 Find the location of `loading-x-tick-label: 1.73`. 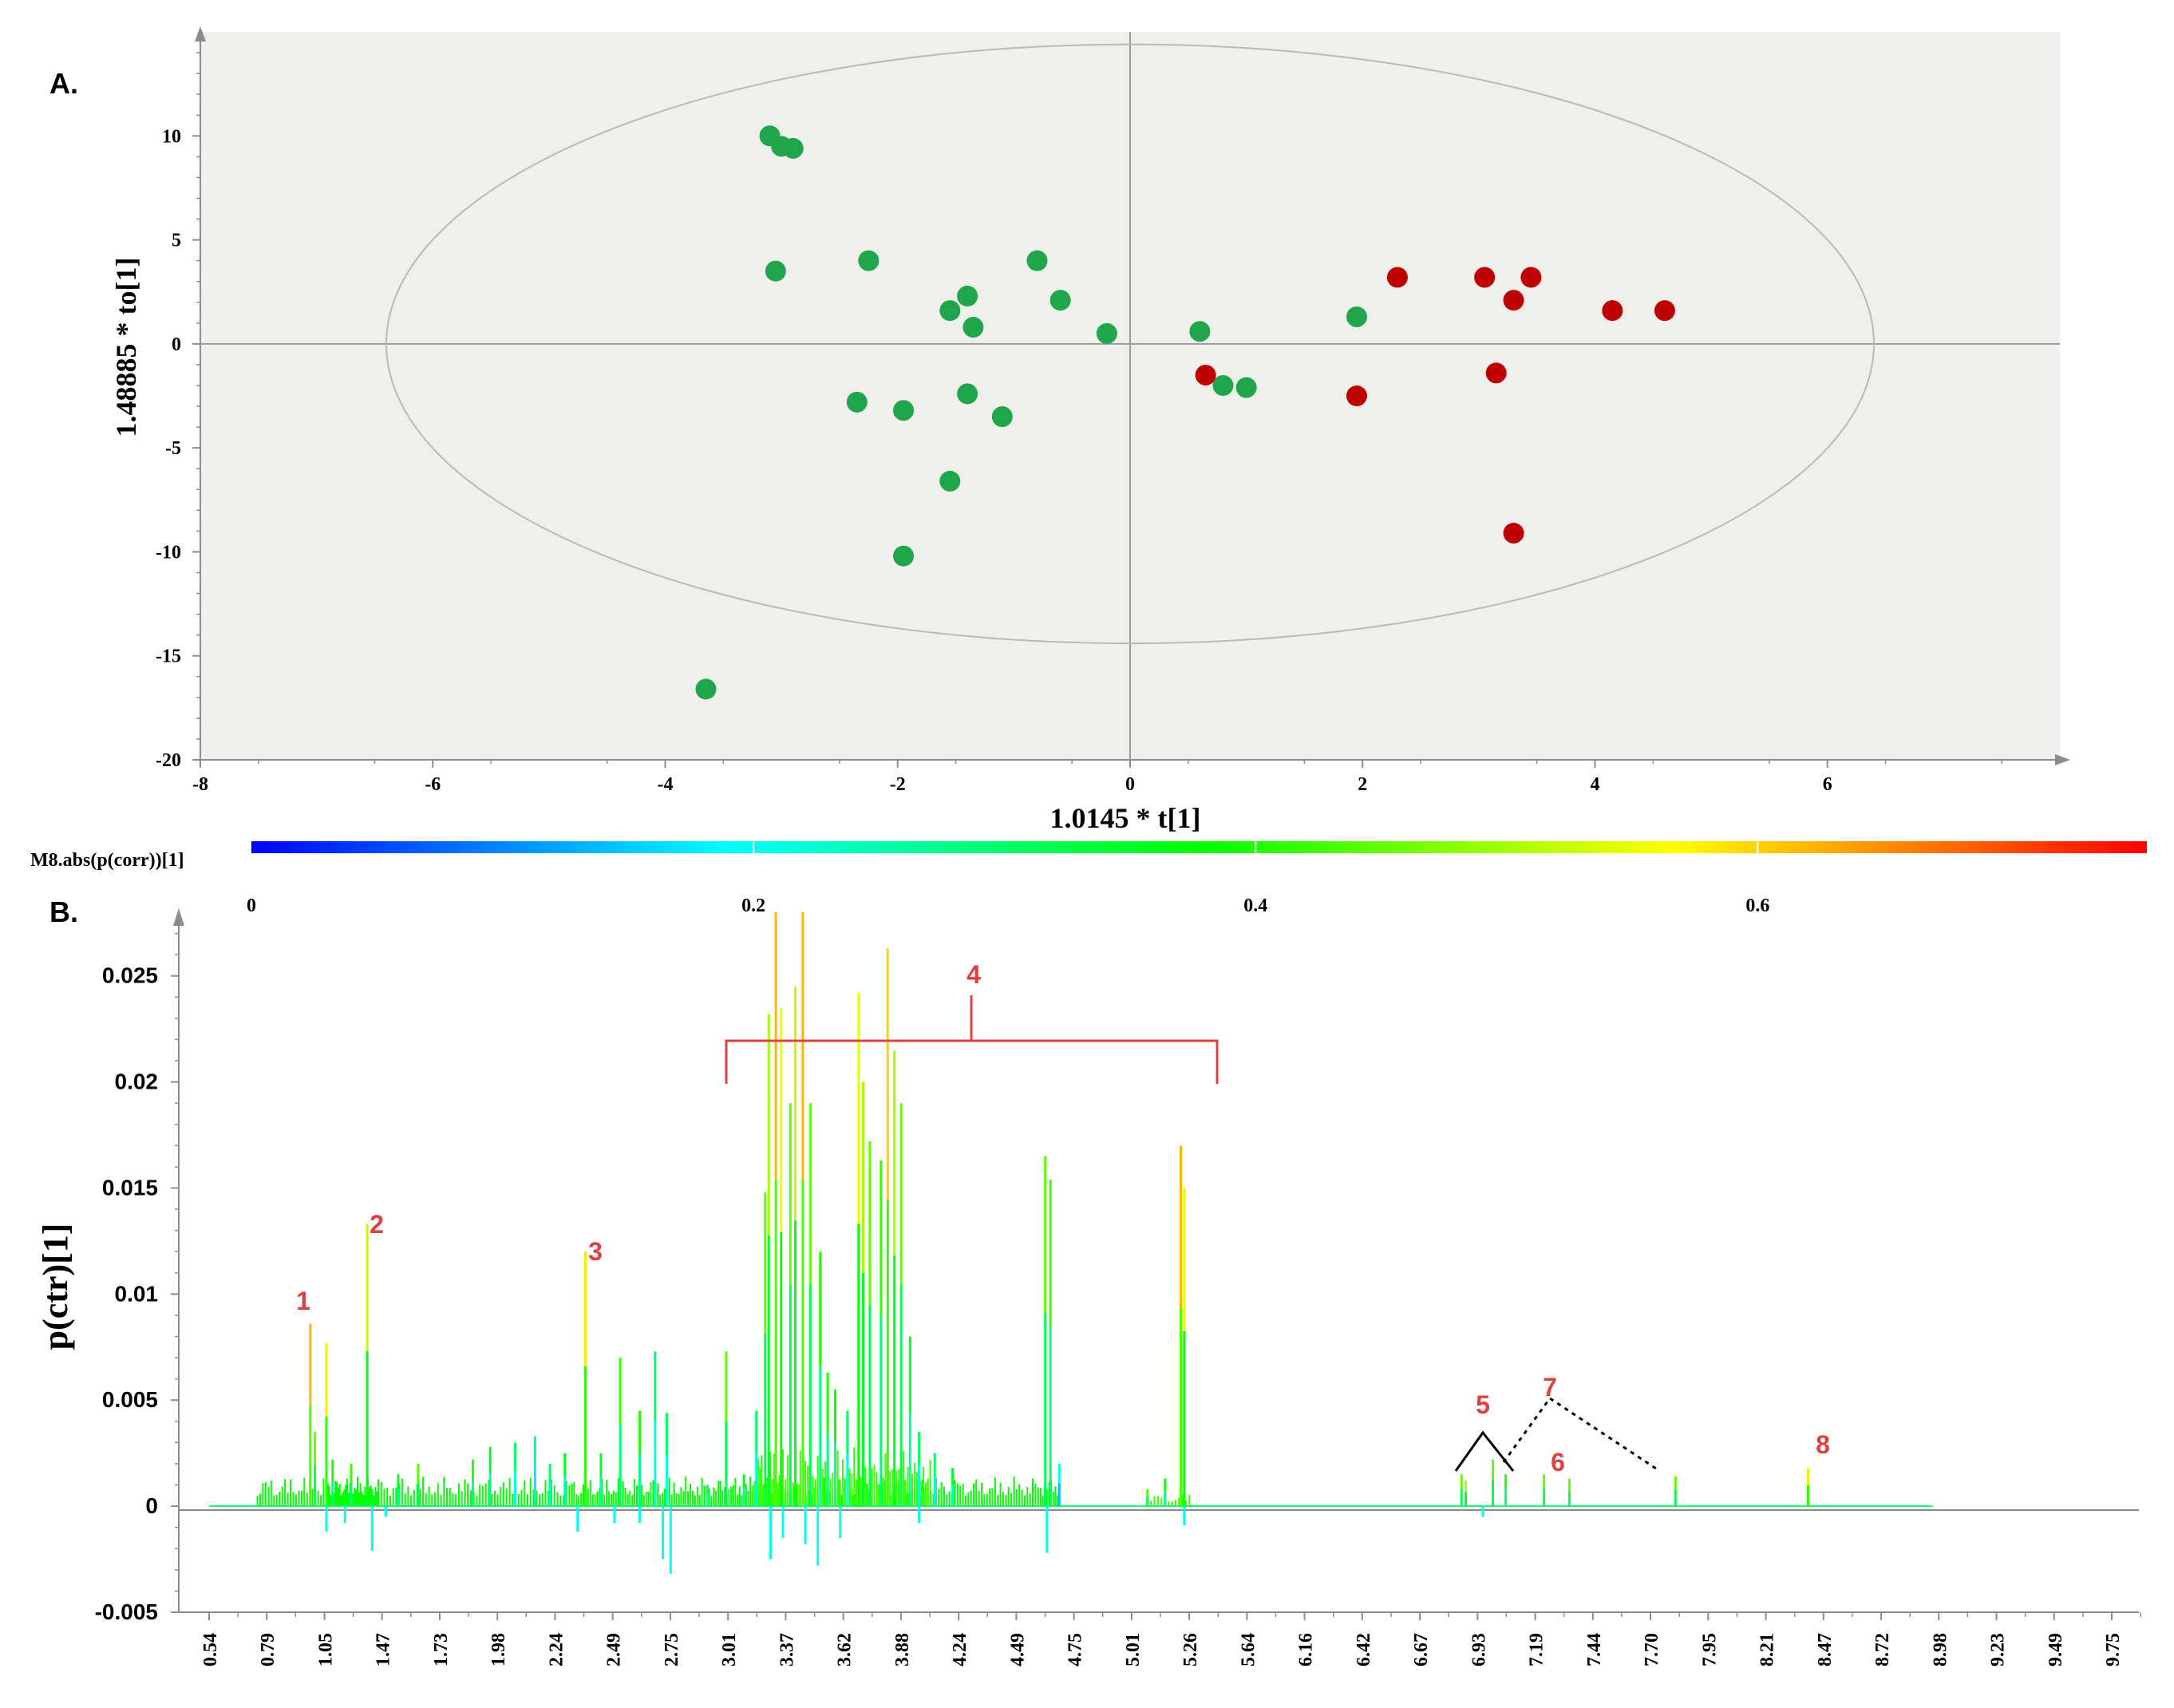

loading-x-tick-label: 1.73 is located at coordinates (441, 1649).